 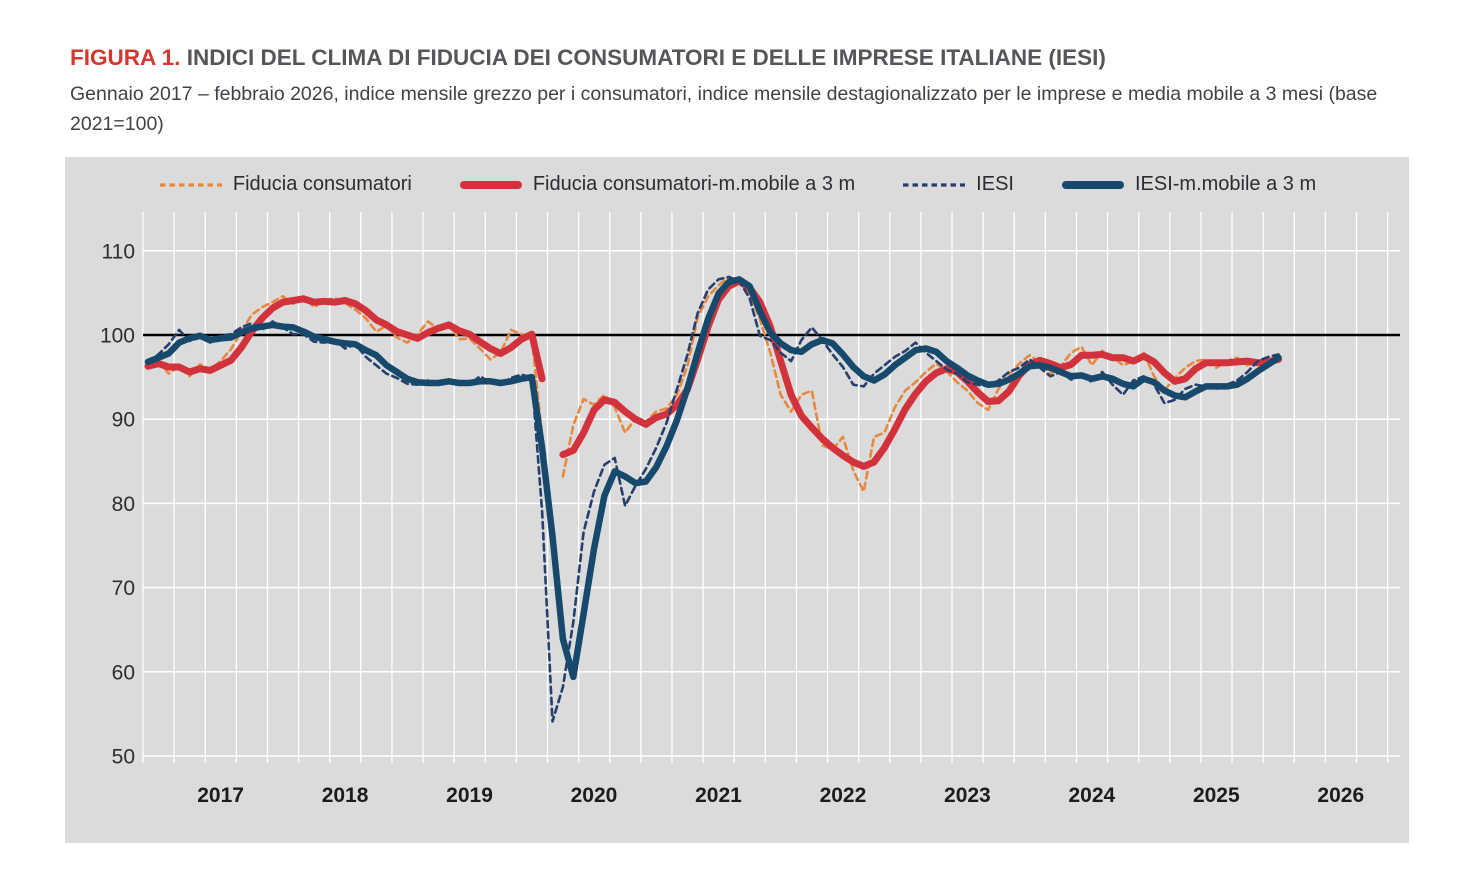 What do you see at coordinates (1091, 795) in the screenshot?
I see `x-axis-label-2024: 2024` at bounding box center [1091, 795].